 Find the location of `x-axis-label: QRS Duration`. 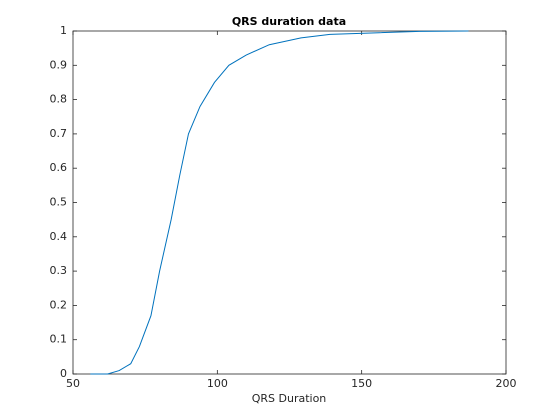

x-axis-label: QRS Duration is located at coordinates (289, 398).